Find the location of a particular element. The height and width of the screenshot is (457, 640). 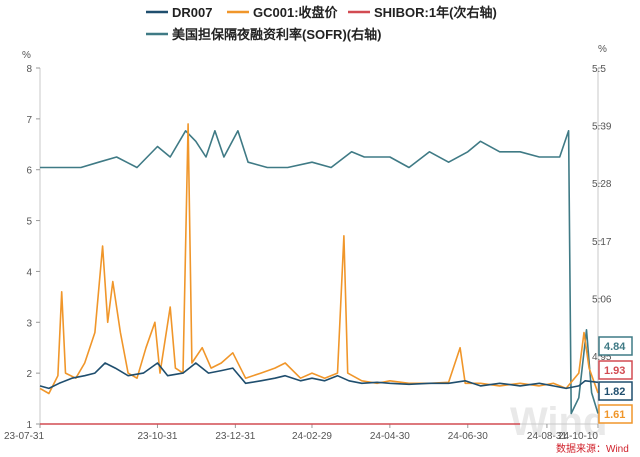

end-label-shibor: 1.93 is located at coordinates (615, 370).